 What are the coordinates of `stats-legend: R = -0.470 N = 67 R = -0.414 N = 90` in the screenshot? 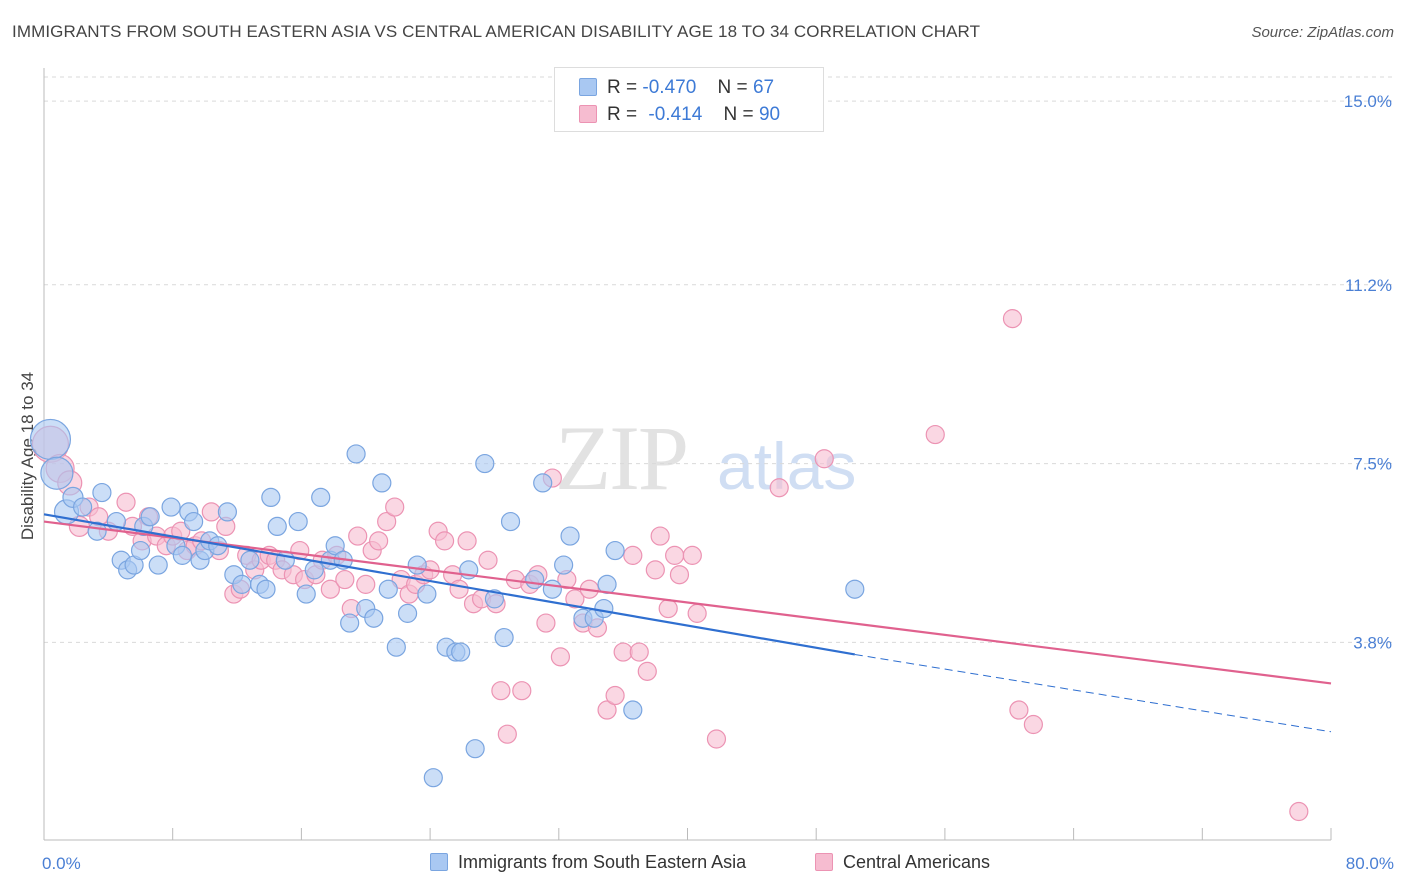 It's located at (689, 99).